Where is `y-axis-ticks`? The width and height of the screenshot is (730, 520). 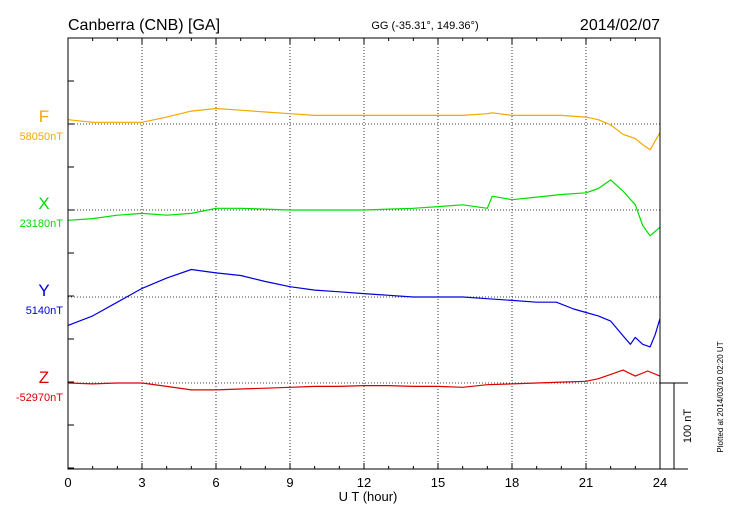
y-axis-ticks is located at coordinates (71, 274).